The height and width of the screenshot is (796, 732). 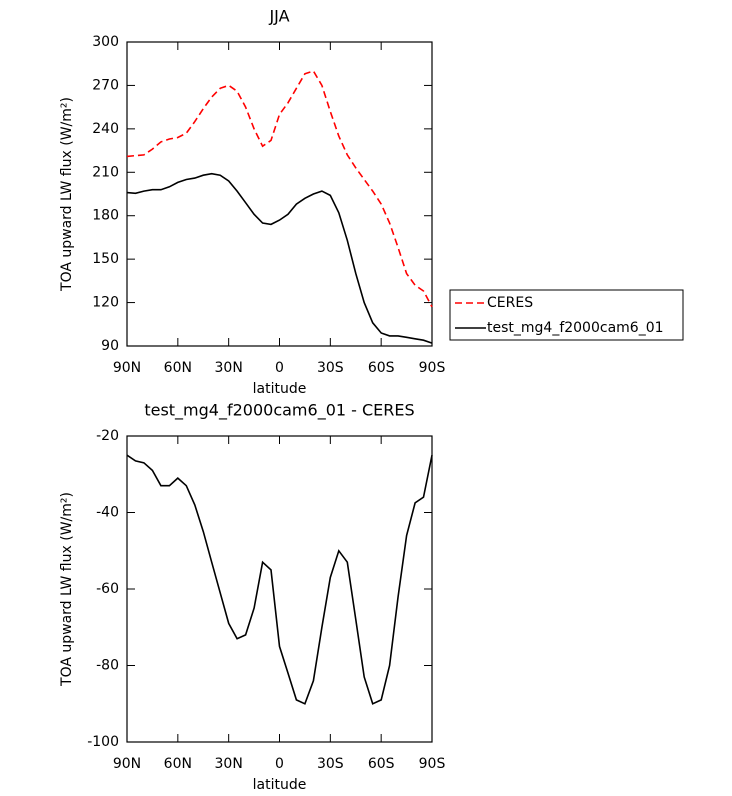 I want to click on y-tick-label: -60, so click(x=107, y=589).